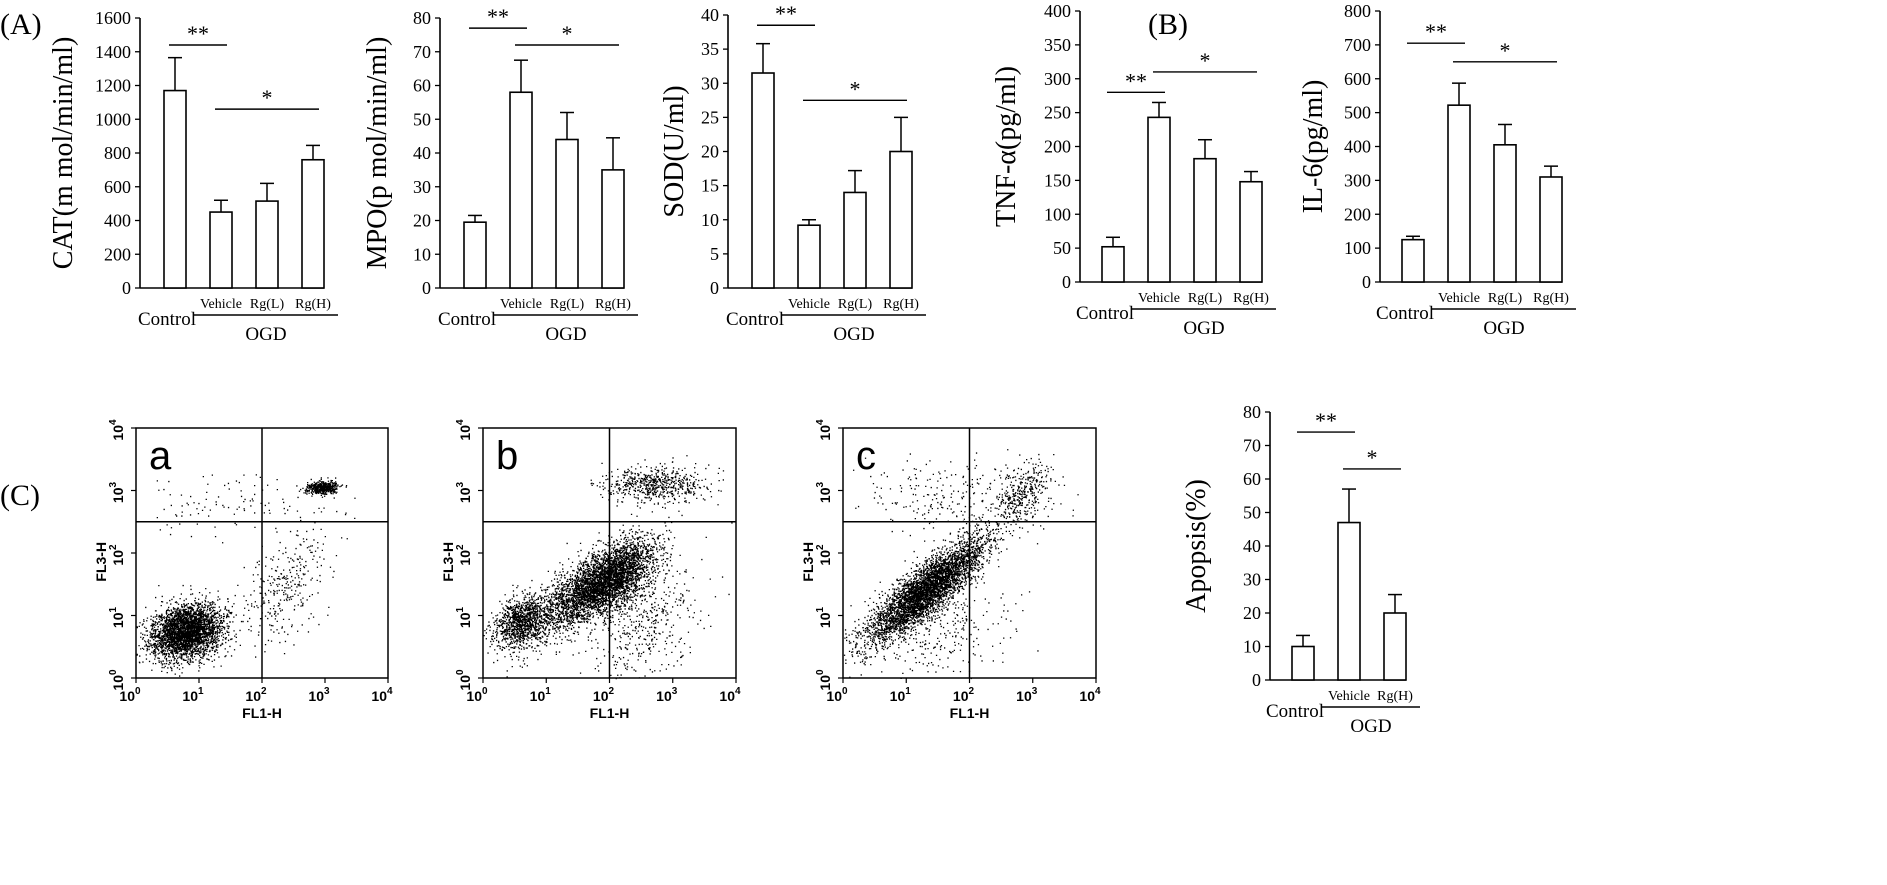 Image resolution: width=1887 pixels, height=885 pixels. Describe the element at coordinates (21, 24) in the screenshot. I see `panel-label-a: (A)` at that location.